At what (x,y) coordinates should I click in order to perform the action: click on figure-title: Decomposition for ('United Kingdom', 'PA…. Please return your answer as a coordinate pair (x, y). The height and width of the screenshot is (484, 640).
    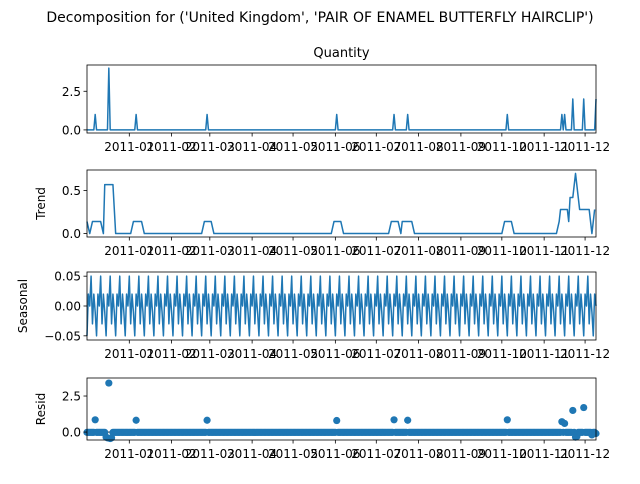
    Looking at the image, I should click on (319, 18).